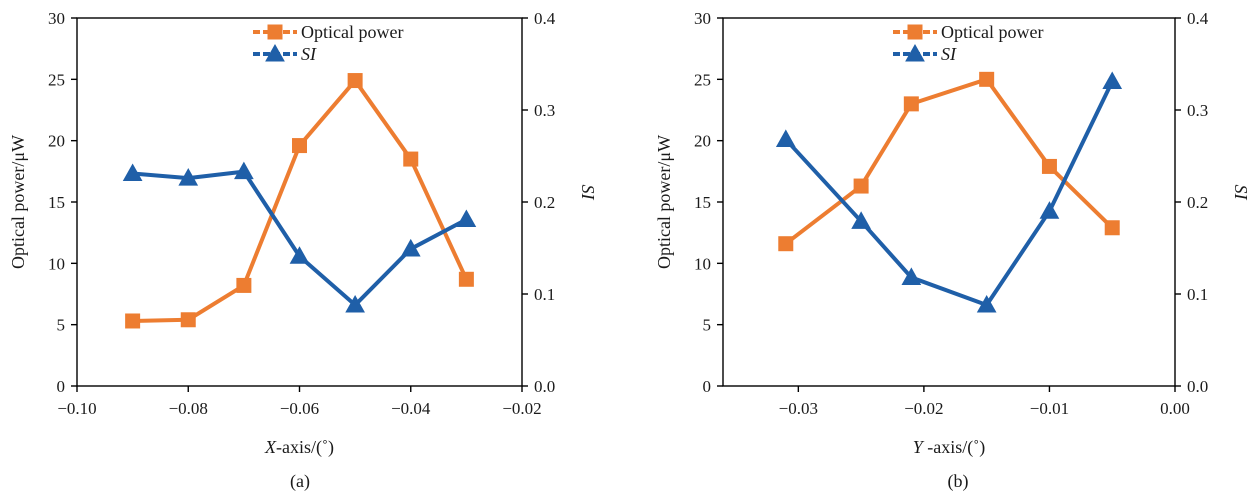  Describe the element at coordinates (299, 408) in the screenshot. I see `x-tick-label: −0.06` at that location.